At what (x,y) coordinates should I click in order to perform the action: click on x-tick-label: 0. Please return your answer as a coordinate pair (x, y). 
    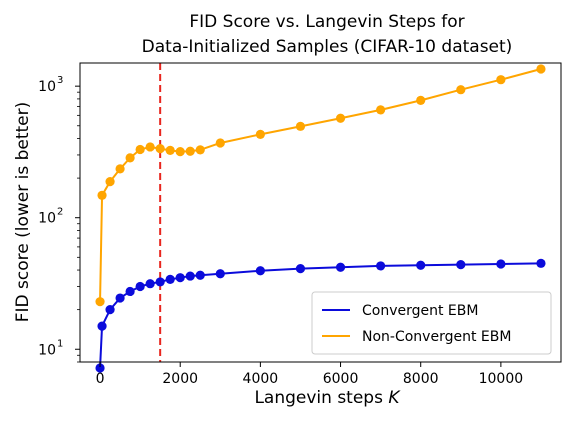
    Looking at the image, I should click on (100, 379).